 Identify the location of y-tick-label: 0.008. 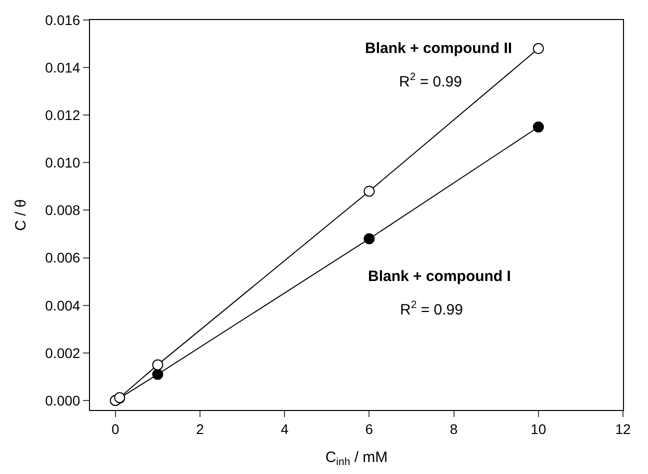
(62, 210).